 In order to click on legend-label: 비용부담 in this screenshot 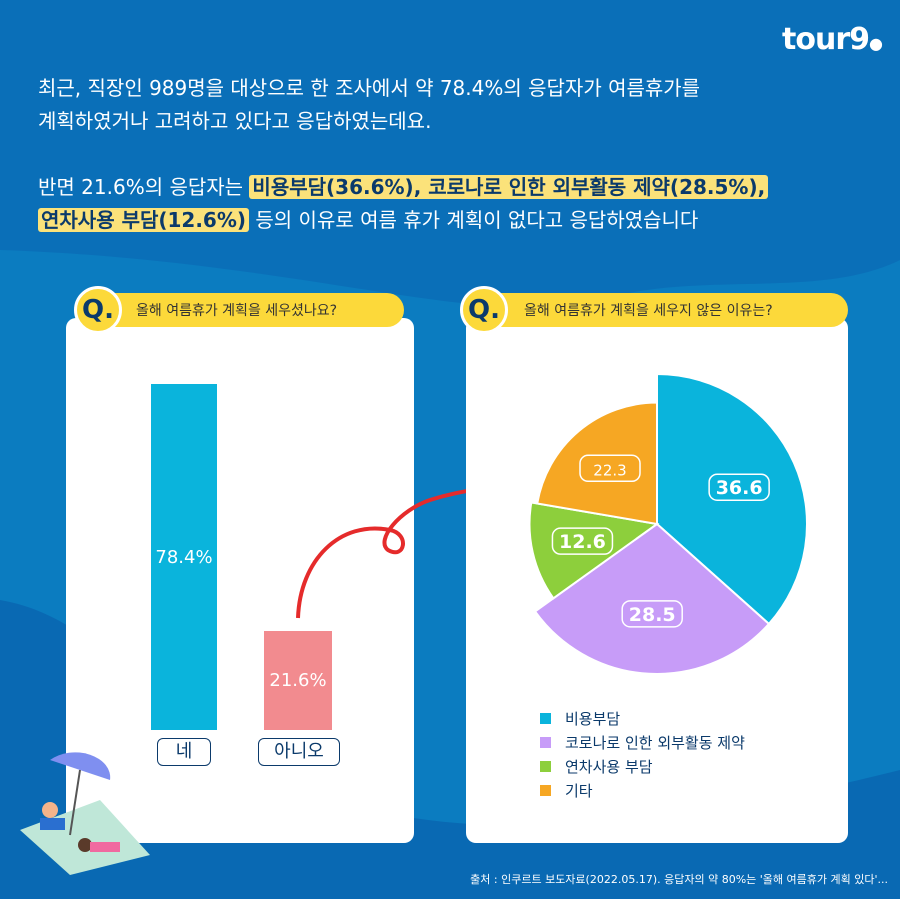, I will do `click(593, 718)`.